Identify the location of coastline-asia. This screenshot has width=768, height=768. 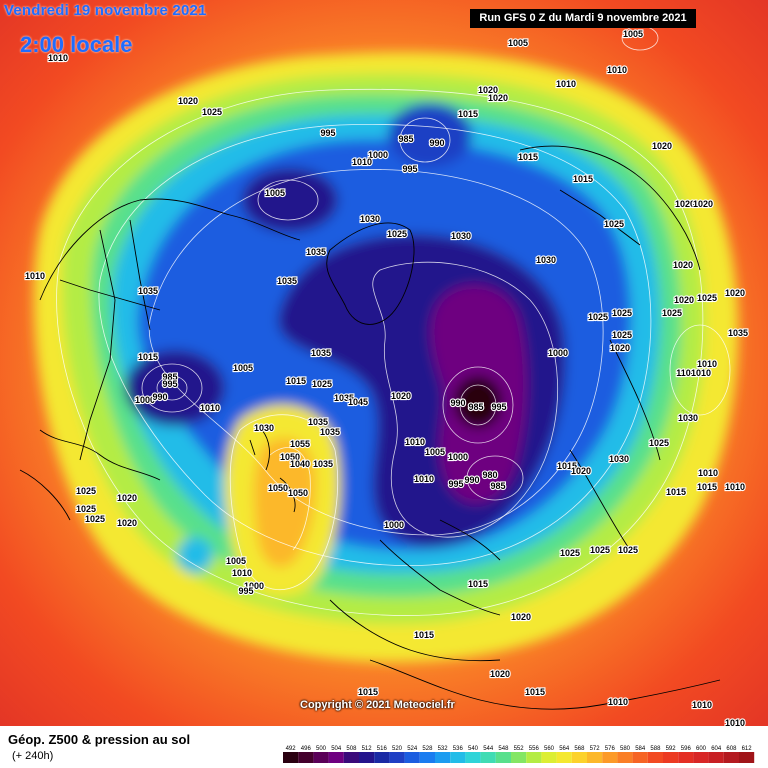
(610, 348).